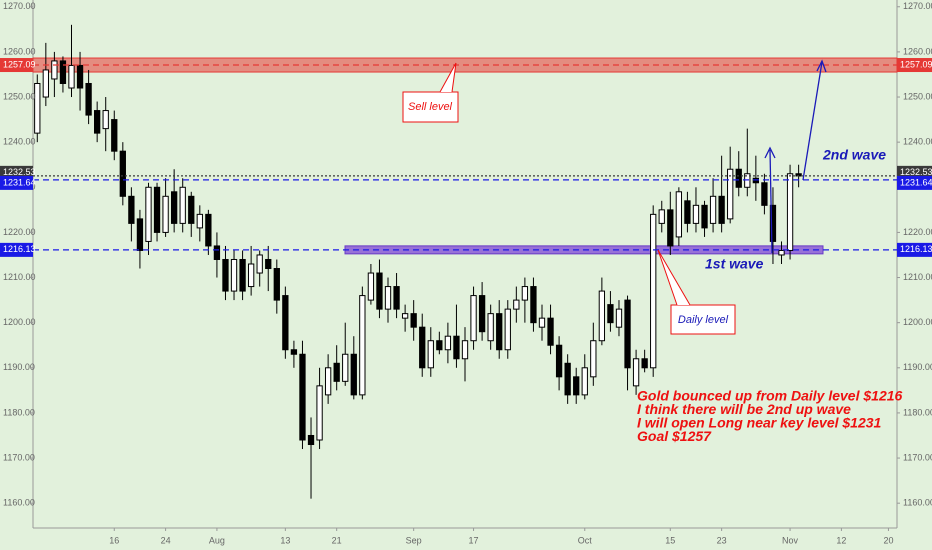  I want to click on y-tick-label-right: 1250.00, so click(917, 96).